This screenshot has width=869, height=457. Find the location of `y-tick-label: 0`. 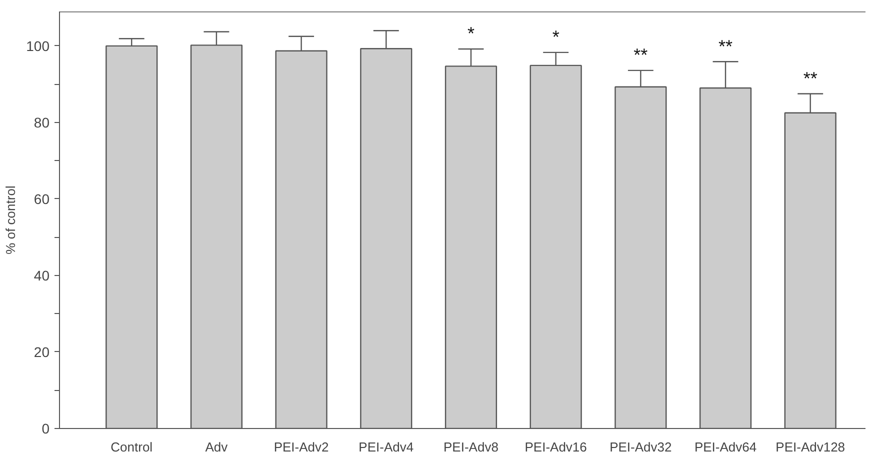

y-tick-label: 0 is located at coordinates (46, 428).